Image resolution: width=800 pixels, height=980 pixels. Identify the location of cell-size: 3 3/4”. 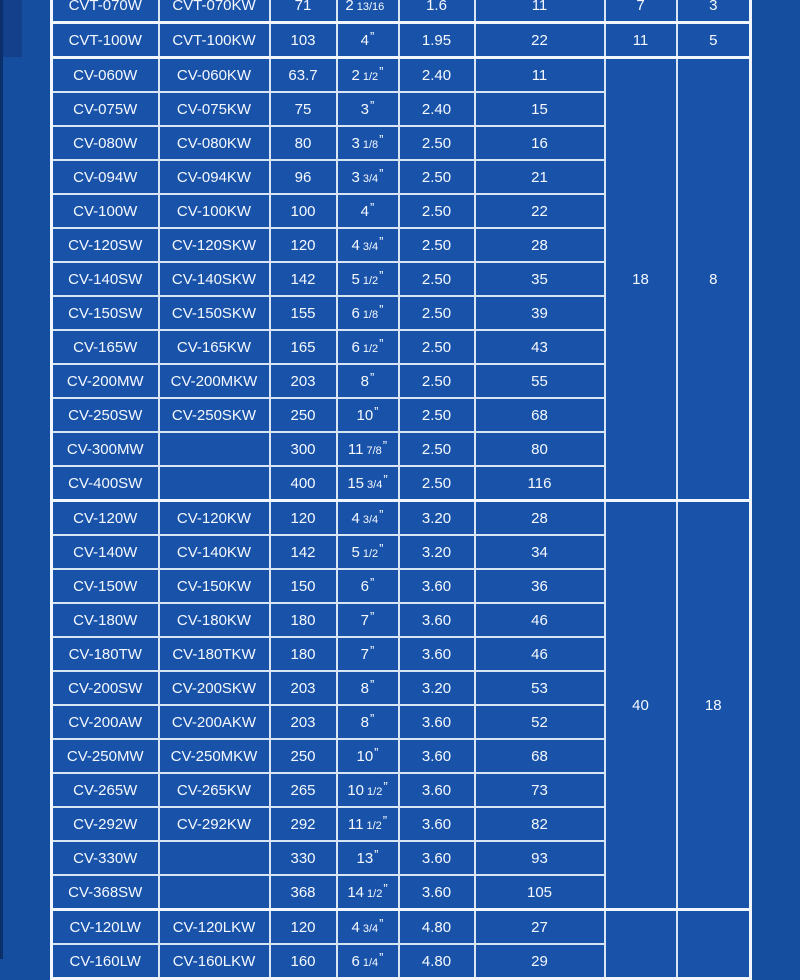
(367, 177).